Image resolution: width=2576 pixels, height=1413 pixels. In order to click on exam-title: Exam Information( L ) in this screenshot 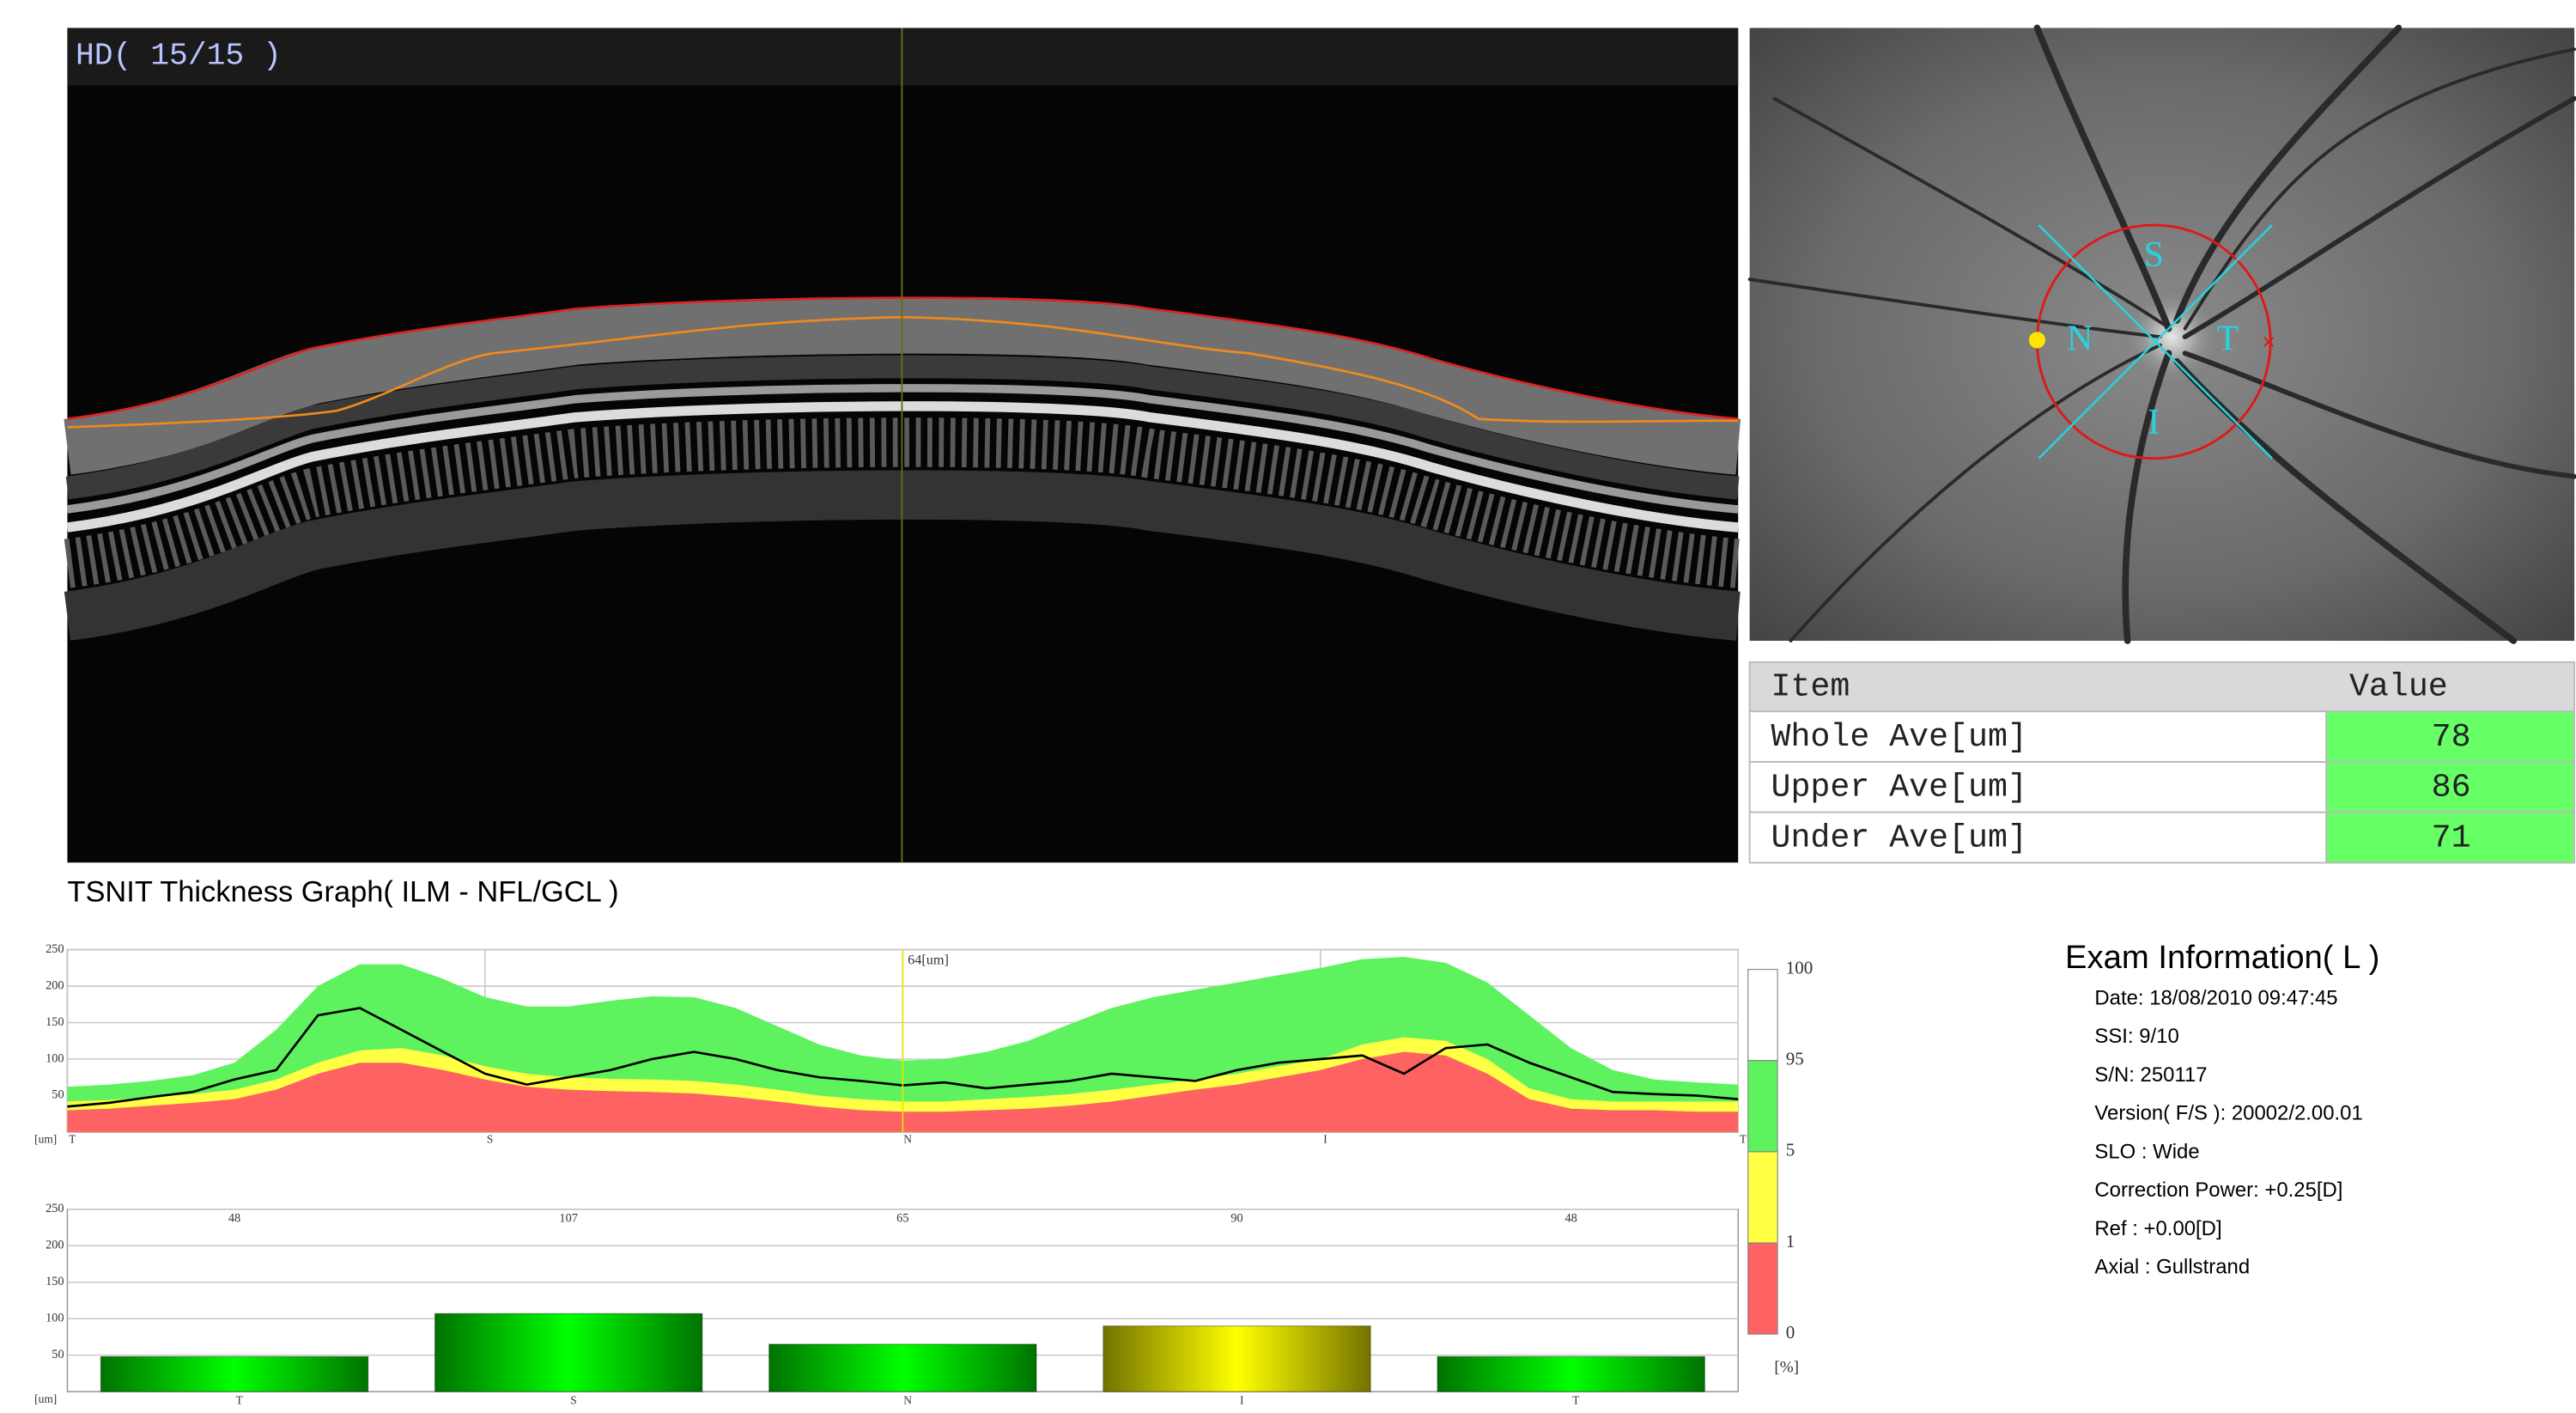, I will do `click(2222, 958)`.